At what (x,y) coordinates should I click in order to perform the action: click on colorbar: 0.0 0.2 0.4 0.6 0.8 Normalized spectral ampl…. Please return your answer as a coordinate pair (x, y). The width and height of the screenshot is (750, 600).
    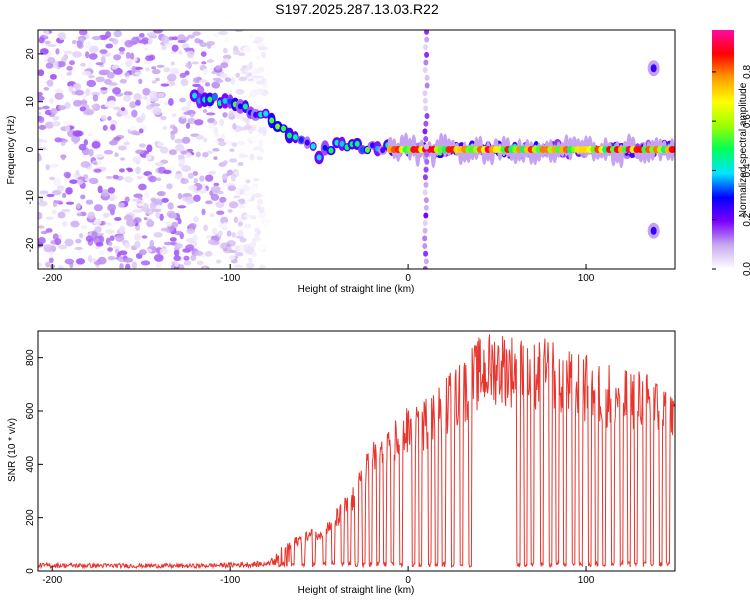
    Looking at the image, I should click on (731, 153).